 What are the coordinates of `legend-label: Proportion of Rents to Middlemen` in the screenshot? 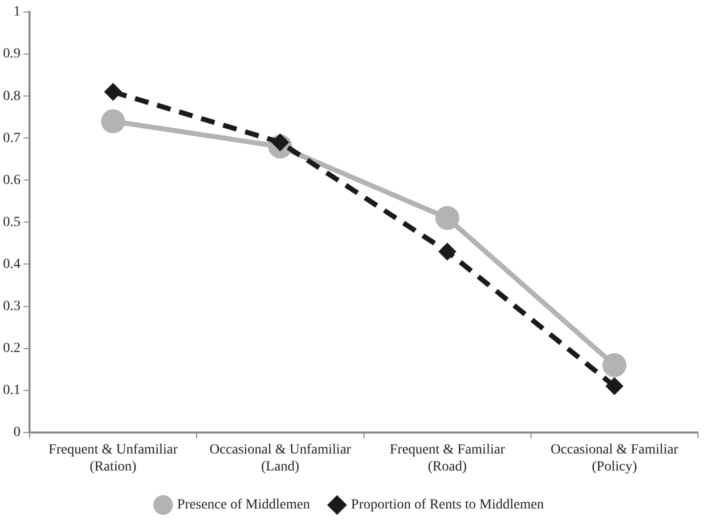 It's located at (447, 505).